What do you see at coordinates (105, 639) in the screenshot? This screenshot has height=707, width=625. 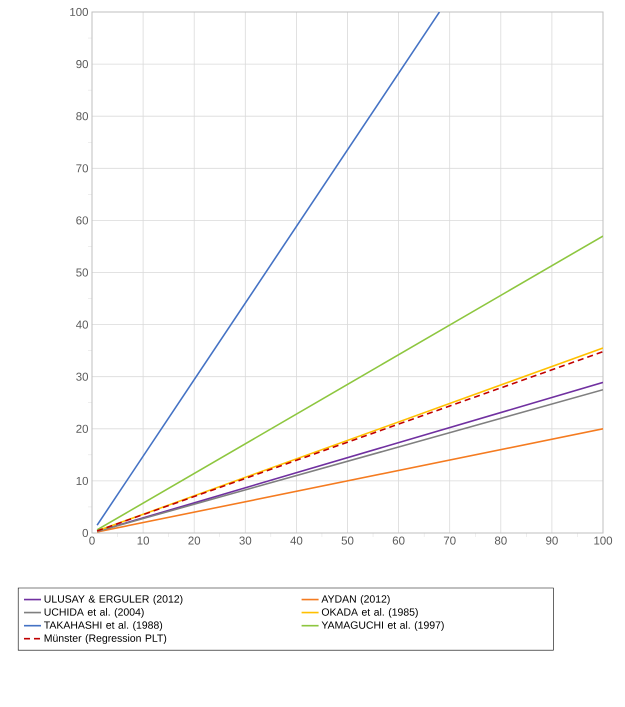 I see `legend-label: Münster (Regression PLT)` at bounding box center [105, 639].